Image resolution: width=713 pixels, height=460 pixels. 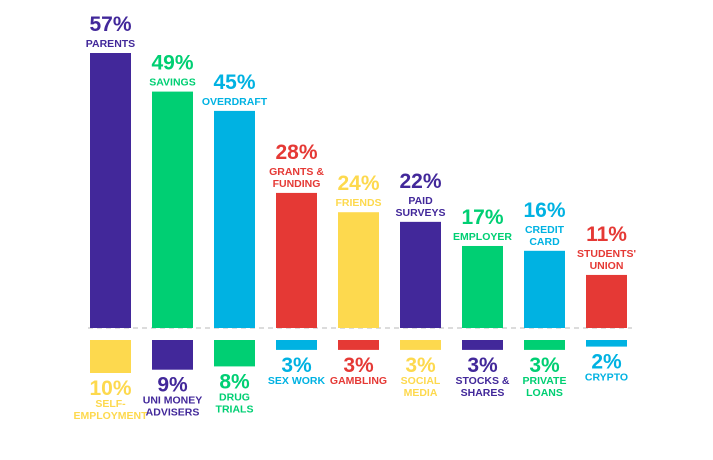 What do you see at coordinates (482, 237) in the screenshot?
I see `category-label-employer: EMPLOYER` at bounding box center [482, 237].